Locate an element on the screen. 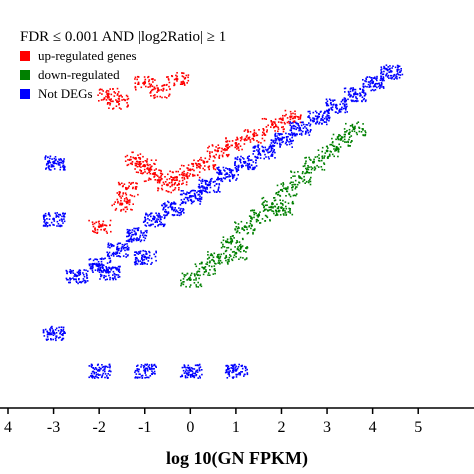  scatter-point is located at coordinates (218, 151).